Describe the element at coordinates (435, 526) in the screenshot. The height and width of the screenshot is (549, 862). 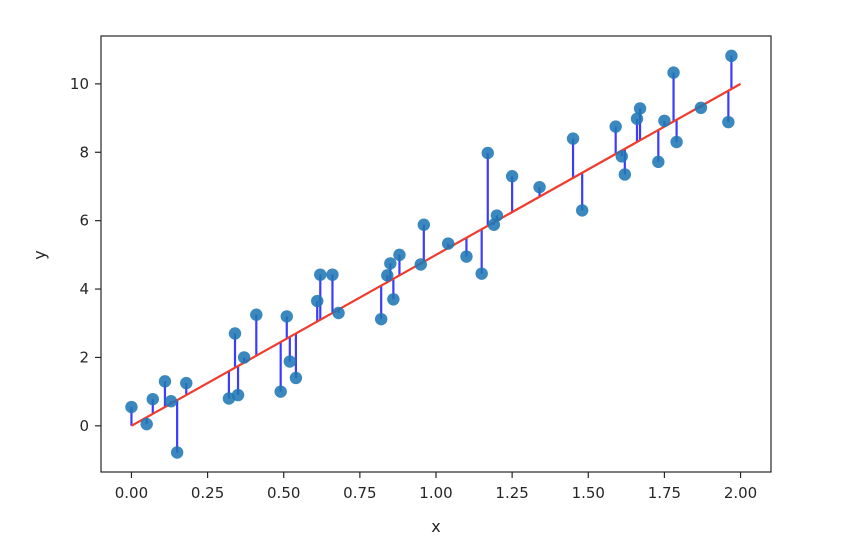
I see `x-axis-label: x` at that location.